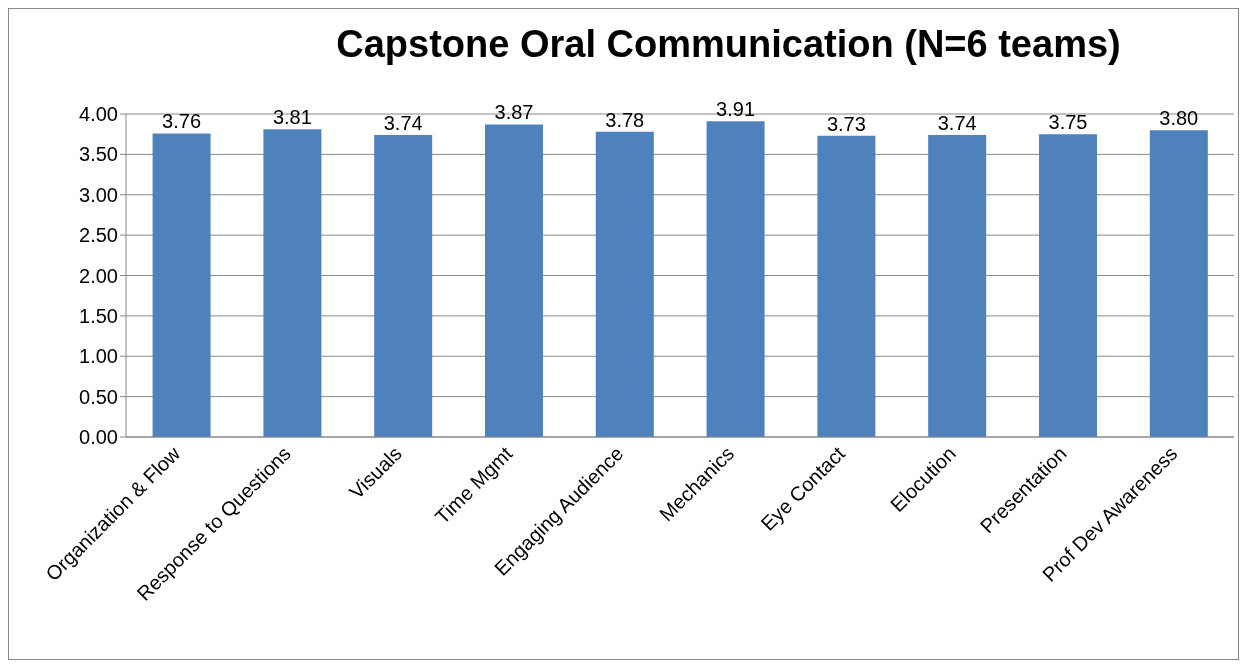 The height and width of the screenshot is (669, 1247). Describe the element at coordinates (98, 114) in the screenshot. I see `y-tick-label: 4.00` at that location.